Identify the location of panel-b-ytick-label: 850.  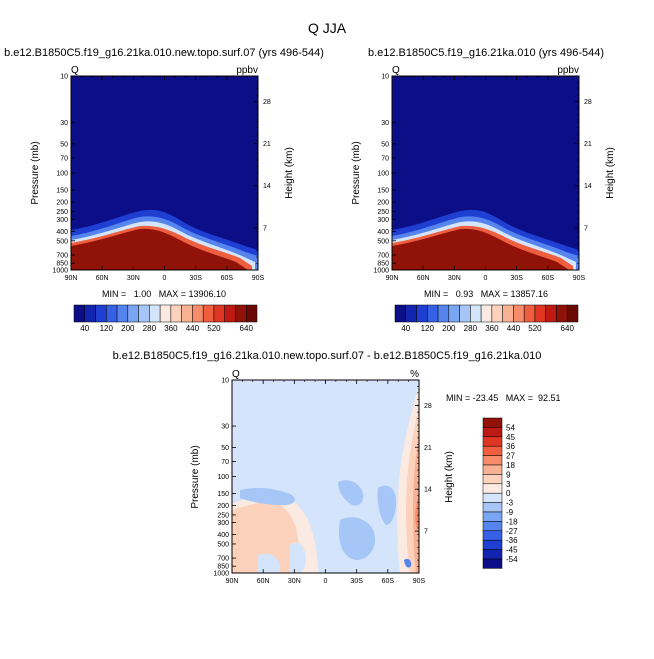
(383, 264).